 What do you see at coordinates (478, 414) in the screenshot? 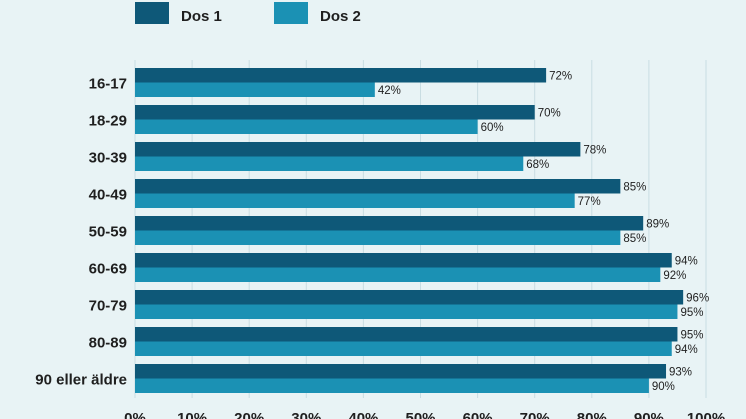
I see `x-tick-label: 60%` at bounding box center [478, 414].